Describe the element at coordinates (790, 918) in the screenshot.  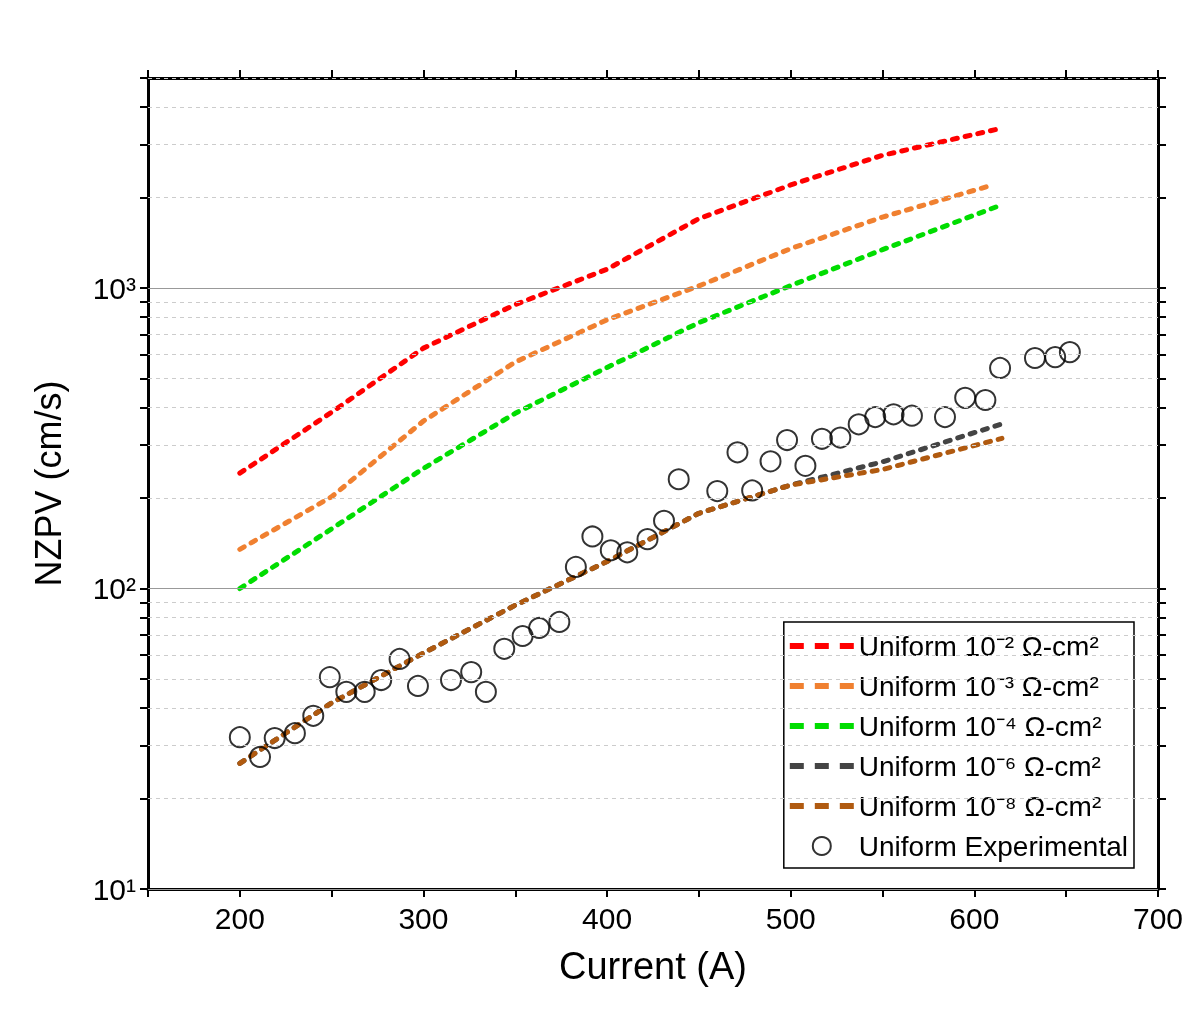
I see `x-tick-label: 500` at that location.